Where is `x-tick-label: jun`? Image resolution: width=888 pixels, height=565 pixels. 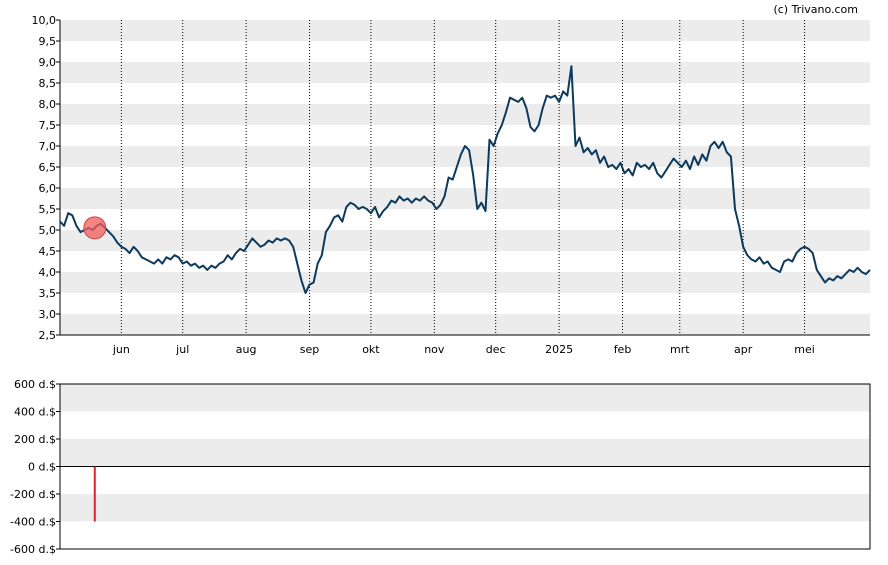 x-tick-label: jun is located at coordinates (121, 349).